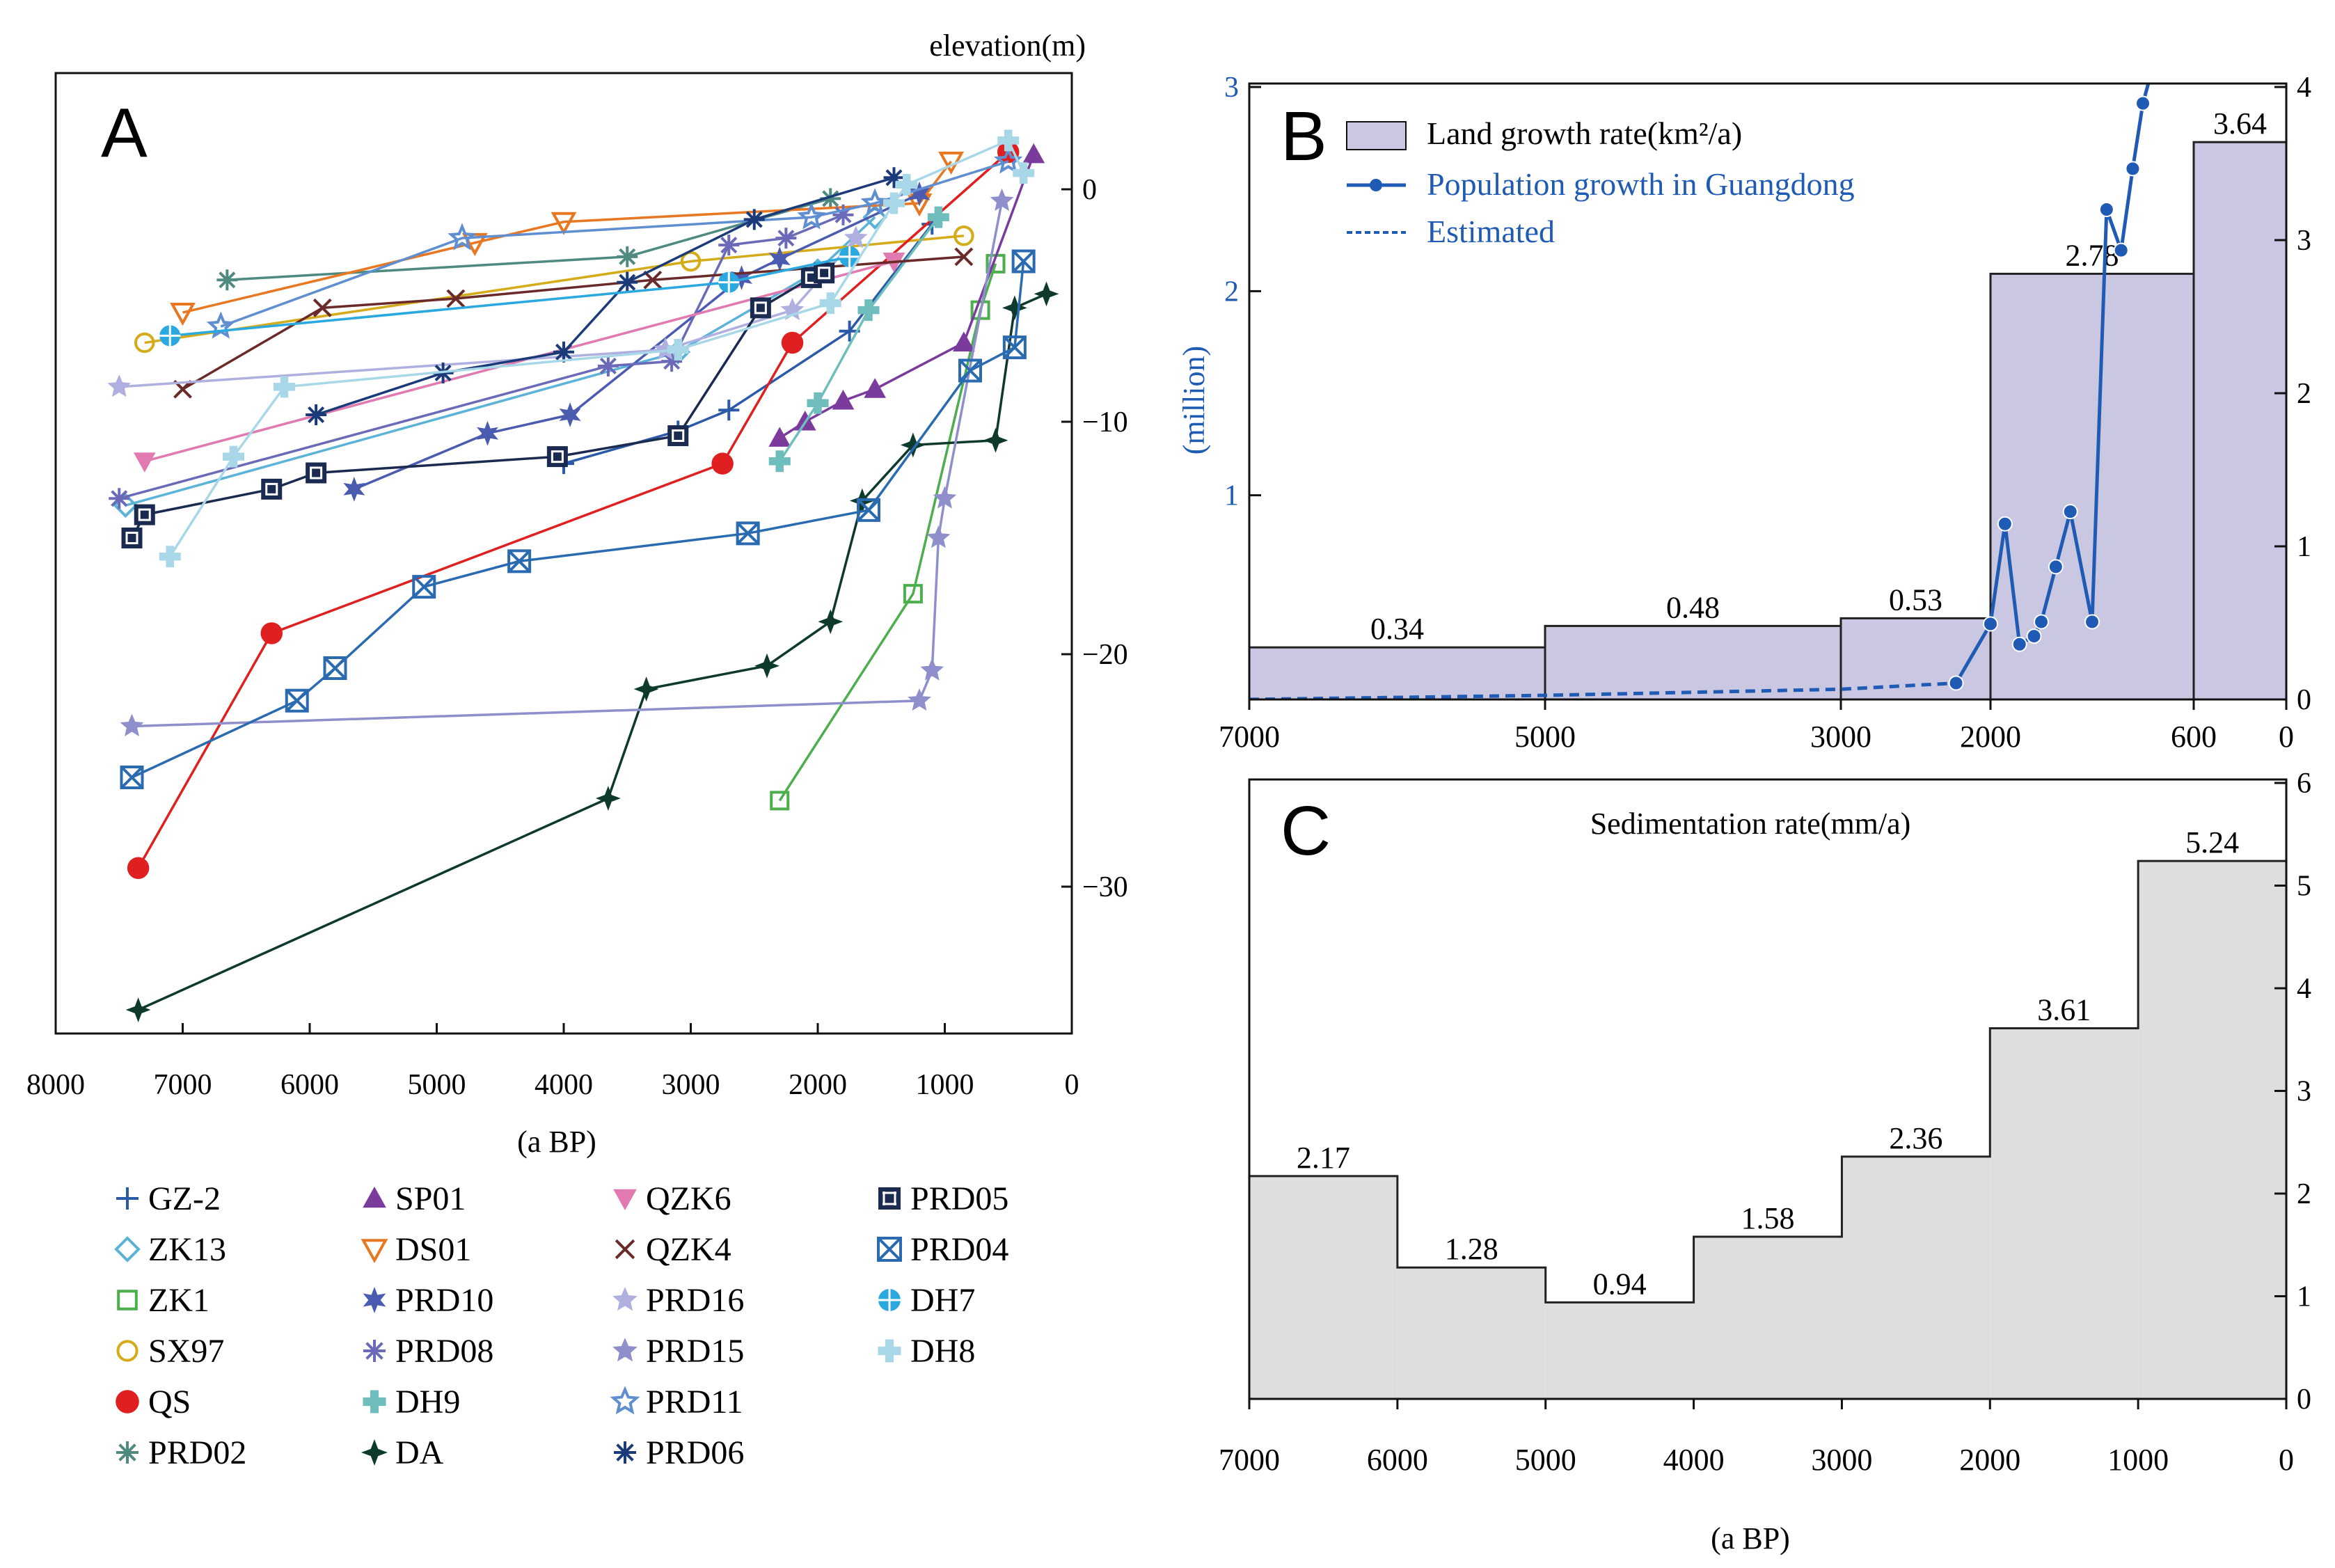  I want to click on series-prd08, so click(481, 356).